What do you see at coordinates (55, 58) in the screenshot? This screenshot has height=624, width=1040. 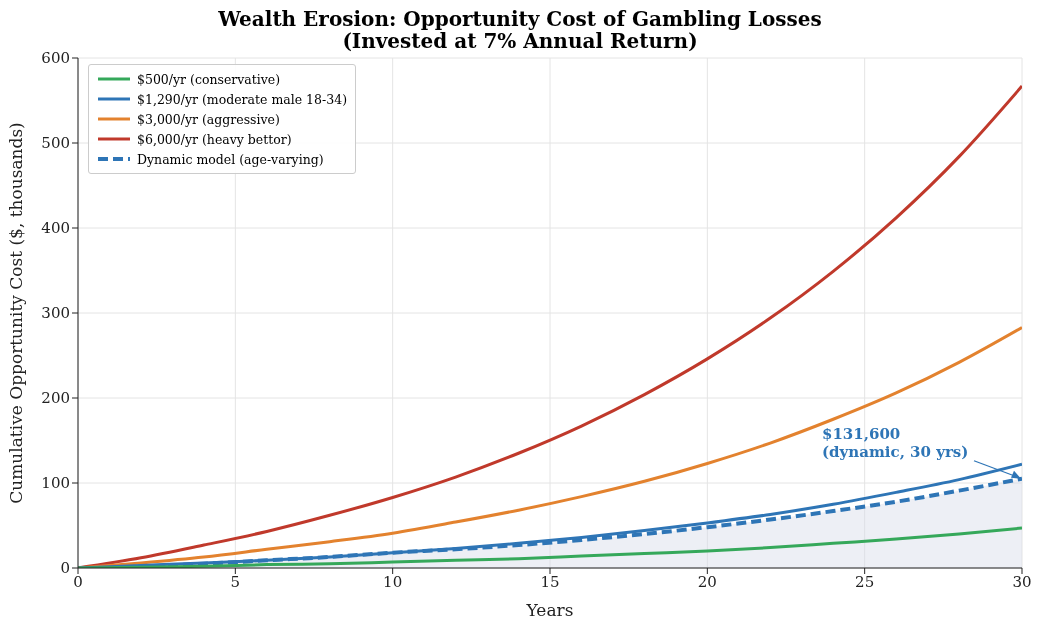 I see `y-tick-label: 600` at bounding box center [55, 58].